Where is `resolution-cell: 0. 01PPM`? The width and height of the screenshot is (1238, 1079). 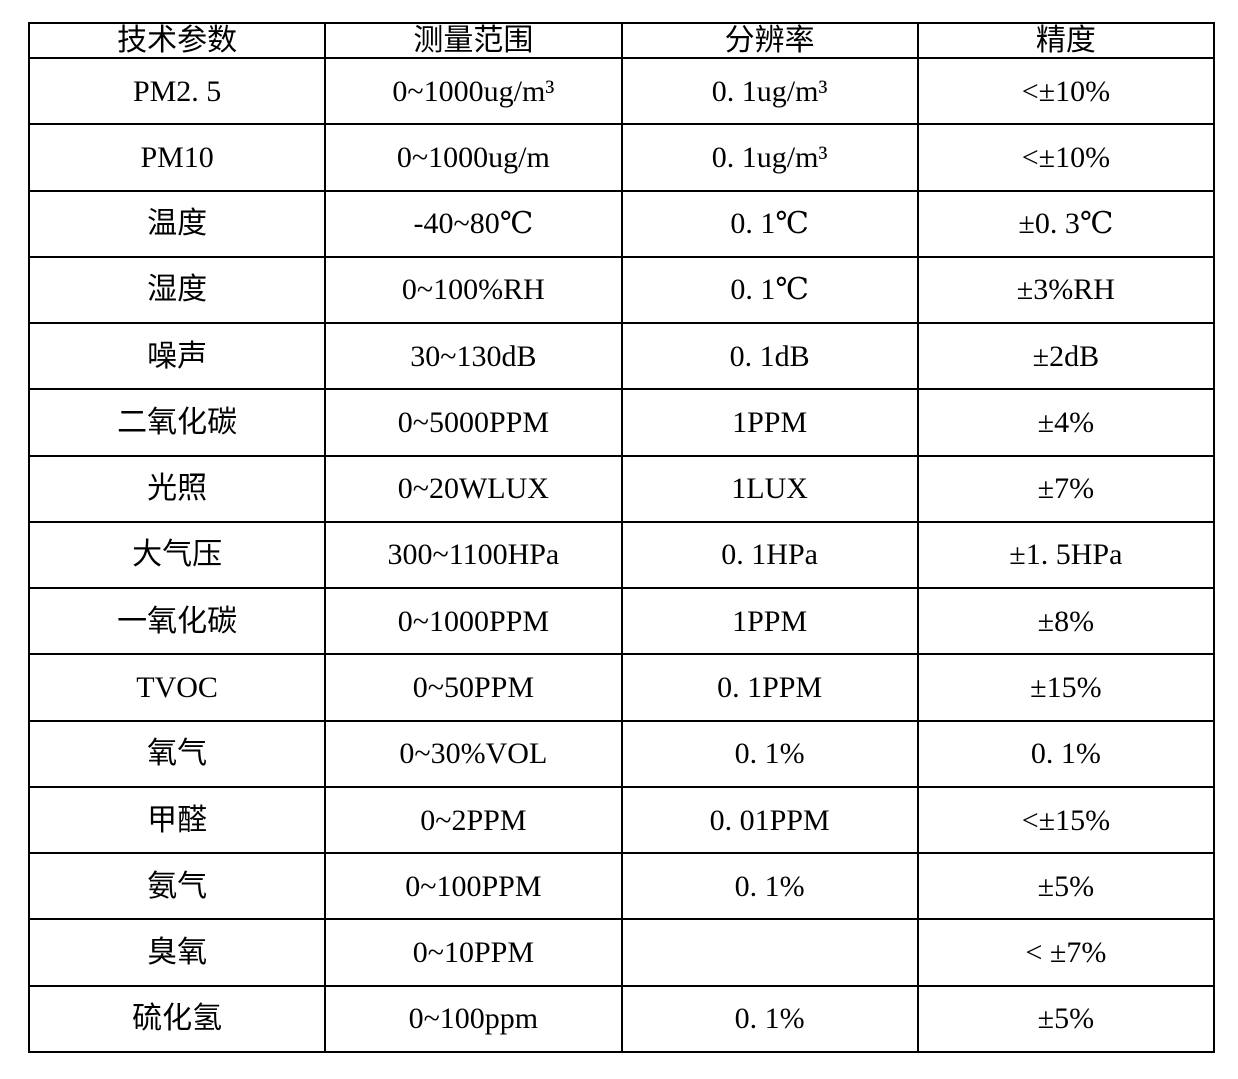
resolution-cell: 0. 01PPM is located at coordinates (769, 820).